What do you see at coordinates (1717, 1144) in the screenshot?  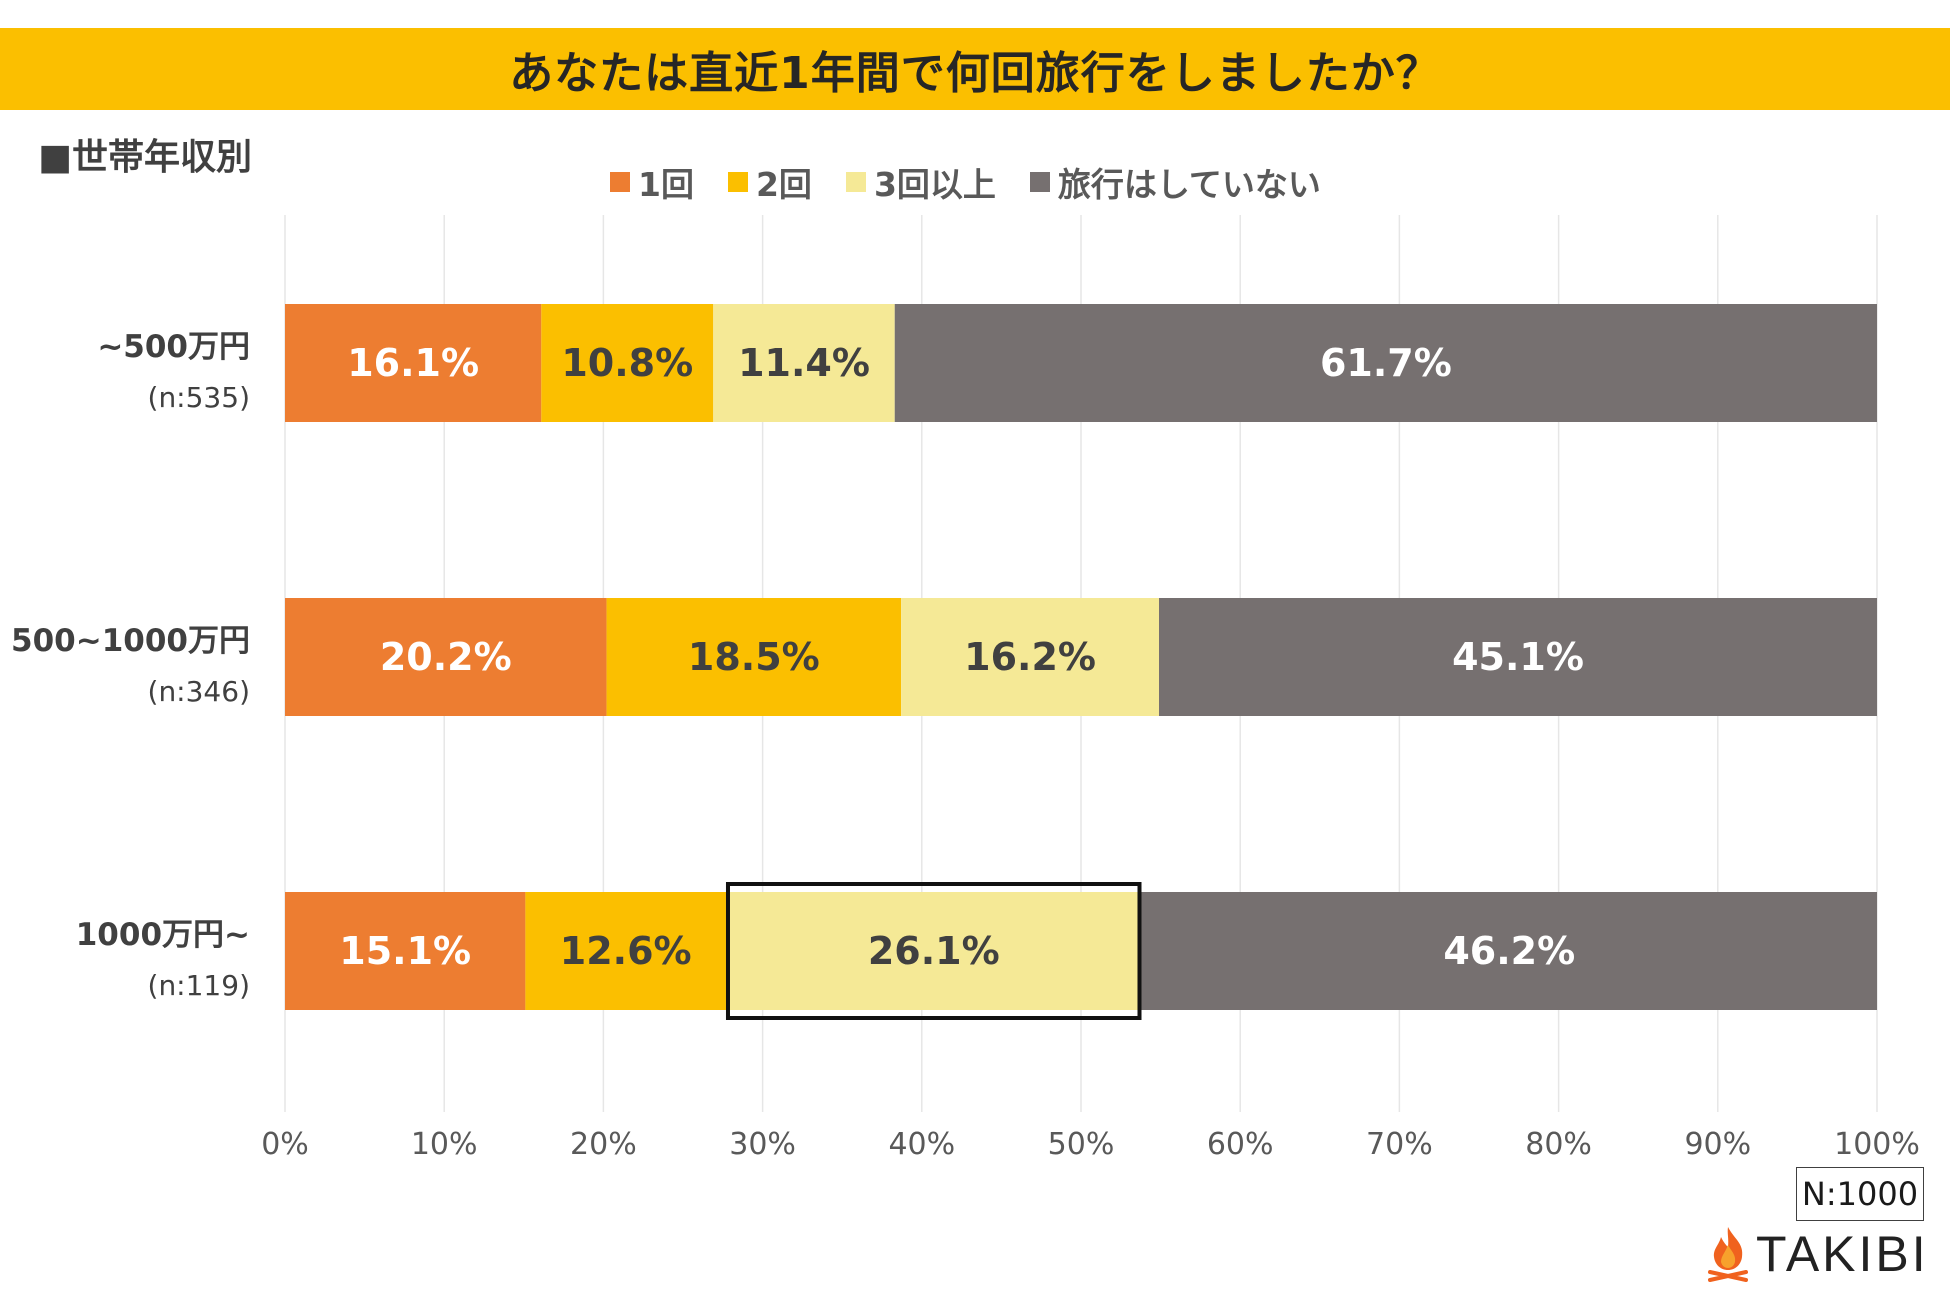 I see `x-tick-label-9: 90%` at bounding box center [1717, 1144].